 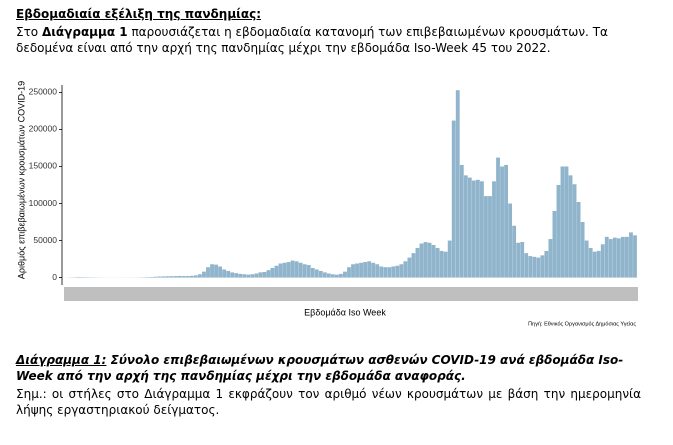 I want to click on x-tick-label-band, so click(x=351, y=294).